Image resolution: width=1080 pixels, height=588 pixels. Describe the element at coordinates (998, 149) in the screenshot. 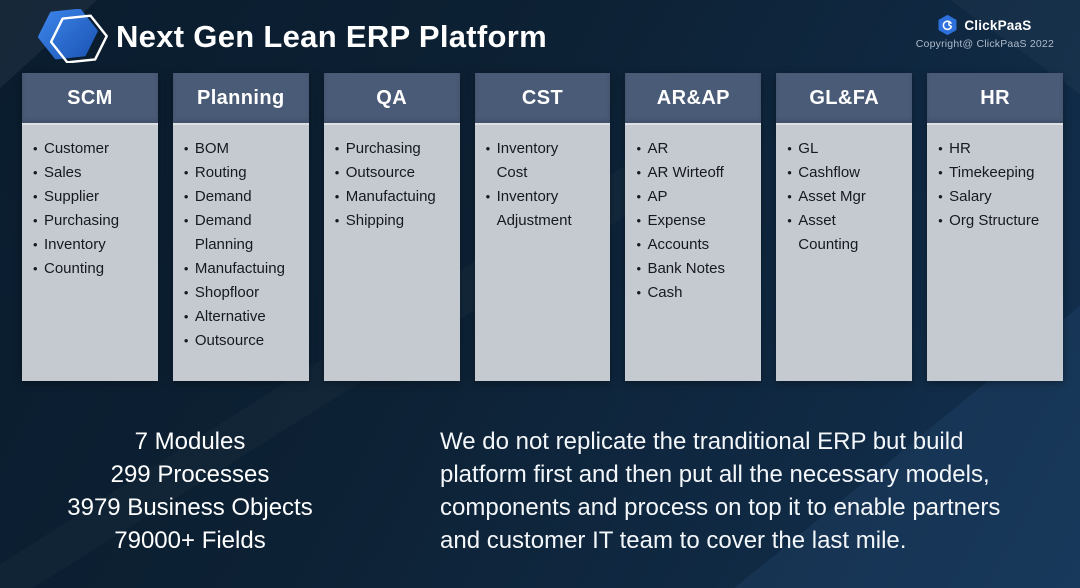

I see `list-item: HR` at that location.